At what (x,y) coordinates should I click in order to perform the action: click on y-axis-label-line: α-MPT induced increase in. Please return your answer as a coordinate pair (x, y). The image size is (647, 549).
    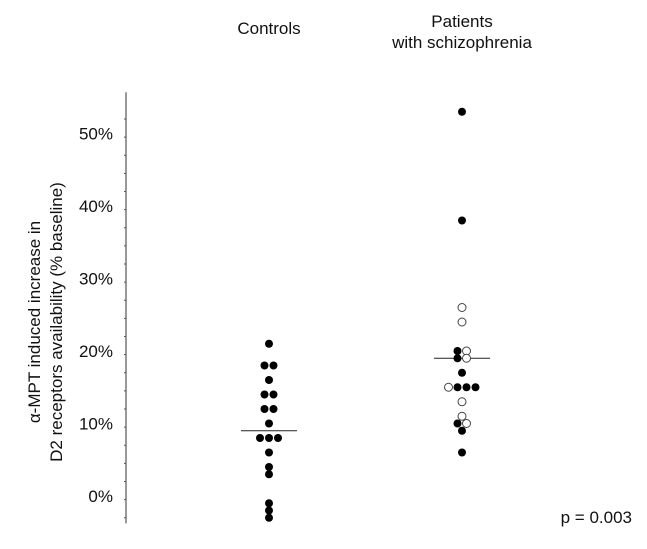
    Looking at the image, I should click on (34, 322).